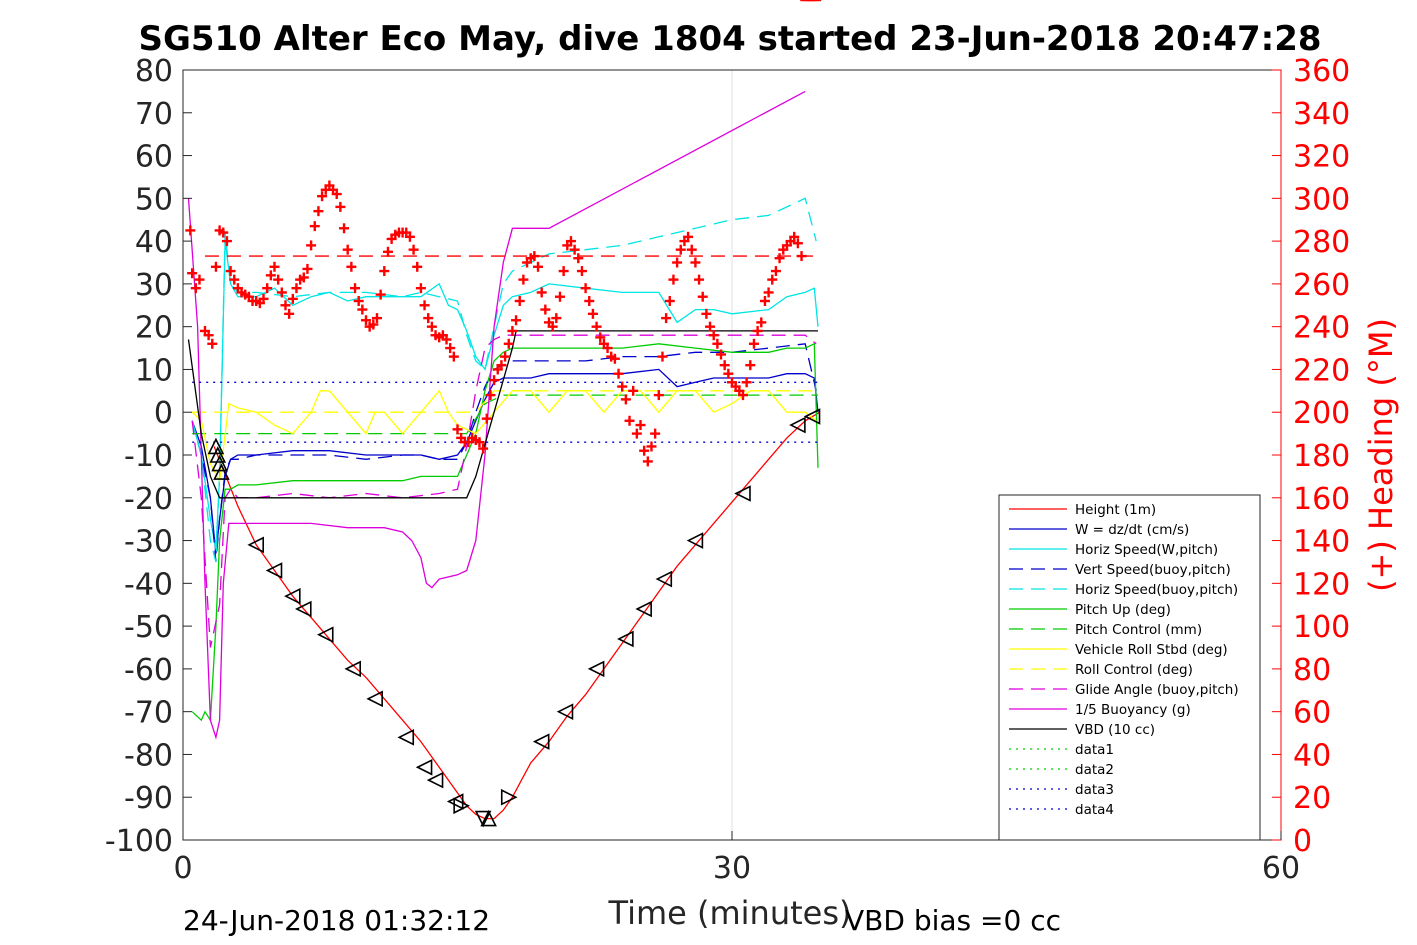 This screenshot has width=1417, height=945. What do you see at coordinates (1321, 456) in the screenshot?
I see `y-right-tick-label: 180` at bounding box center [1321, 456].